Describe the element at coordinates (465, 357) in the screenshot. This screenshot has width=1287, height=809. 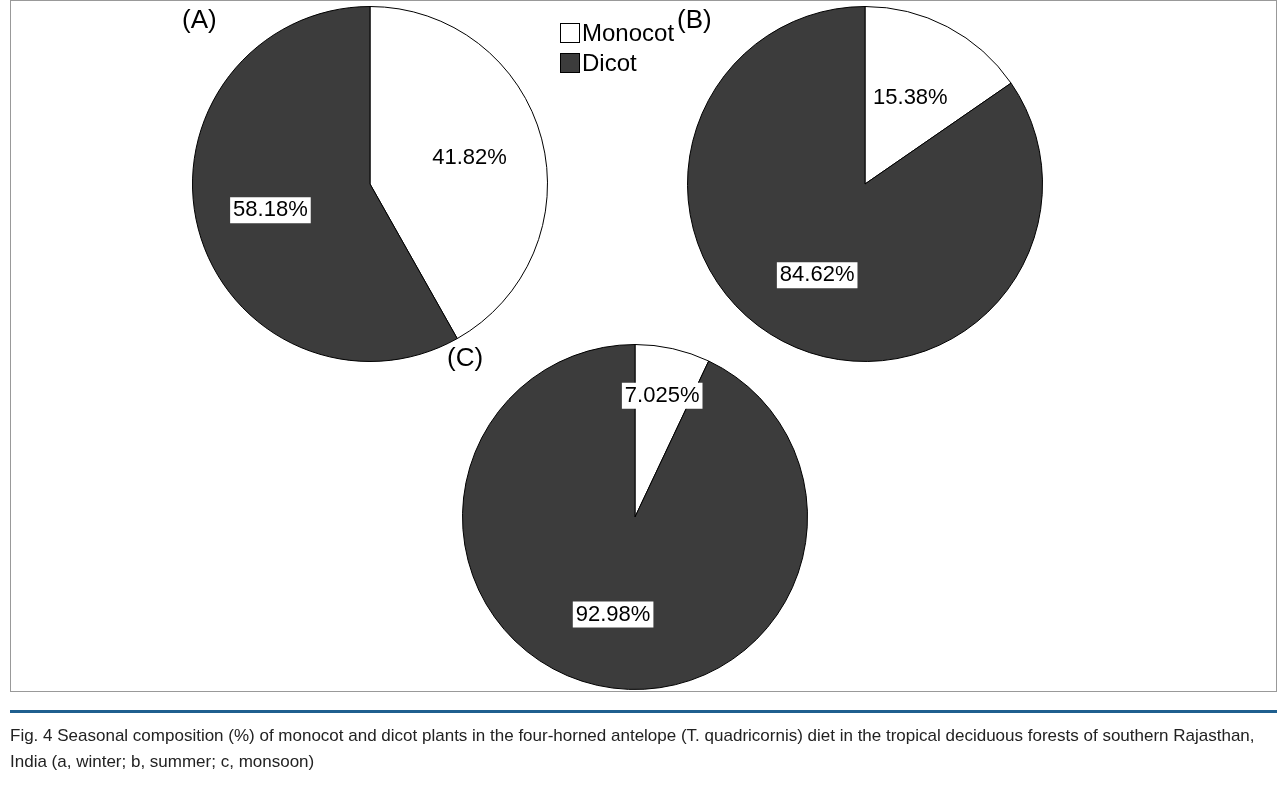
I see `chart-title: (C)` at that location.